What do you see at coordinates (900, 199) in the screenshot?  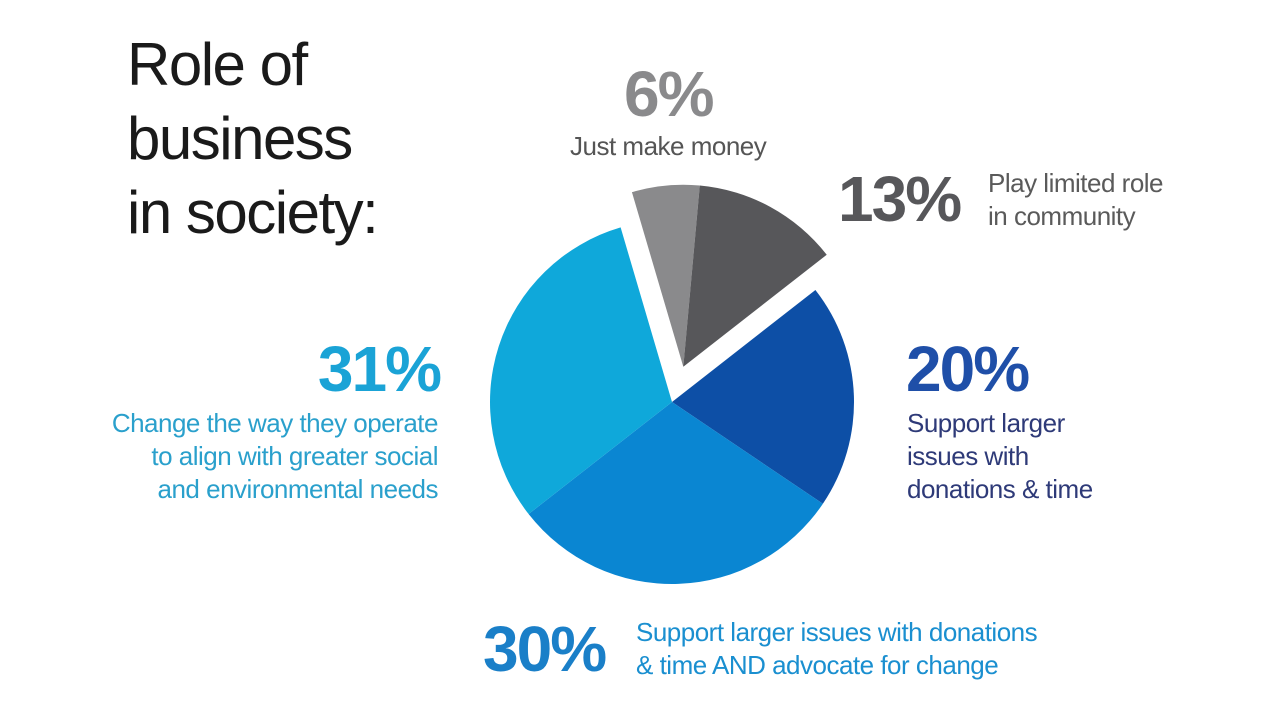 I see `slice-label-13: 13%` at bounding box center [900, 199].